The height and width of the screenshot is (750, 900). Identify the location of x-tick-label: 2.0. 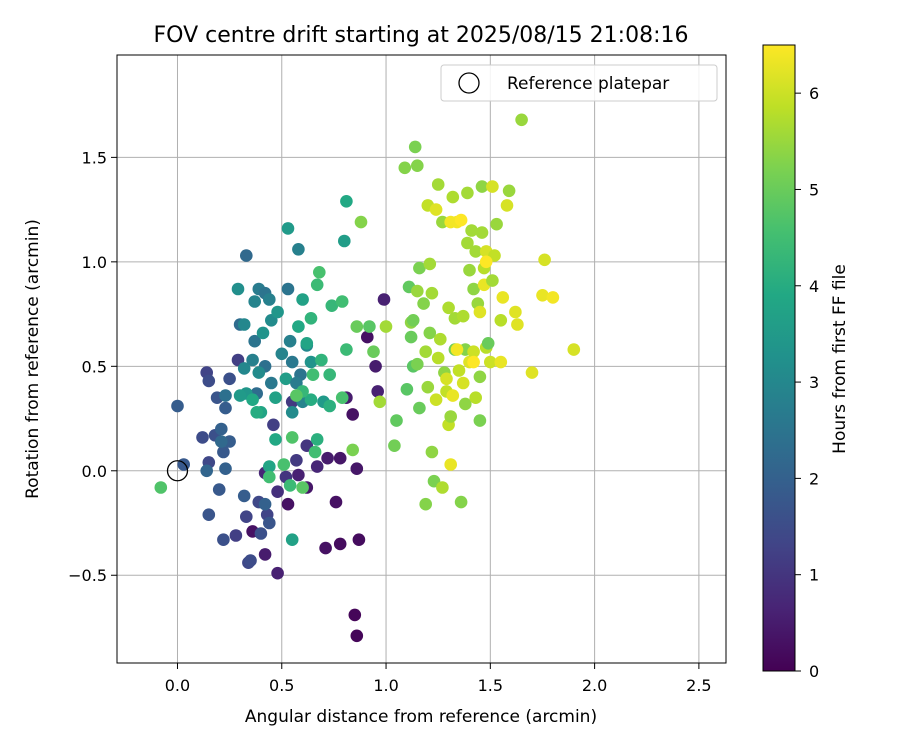
(594, 685).